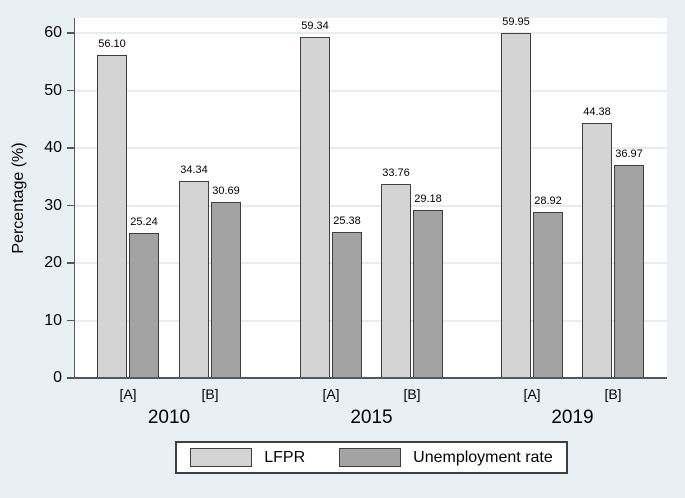  I want to click on x-category-label-6: [B], so click(613, 394).